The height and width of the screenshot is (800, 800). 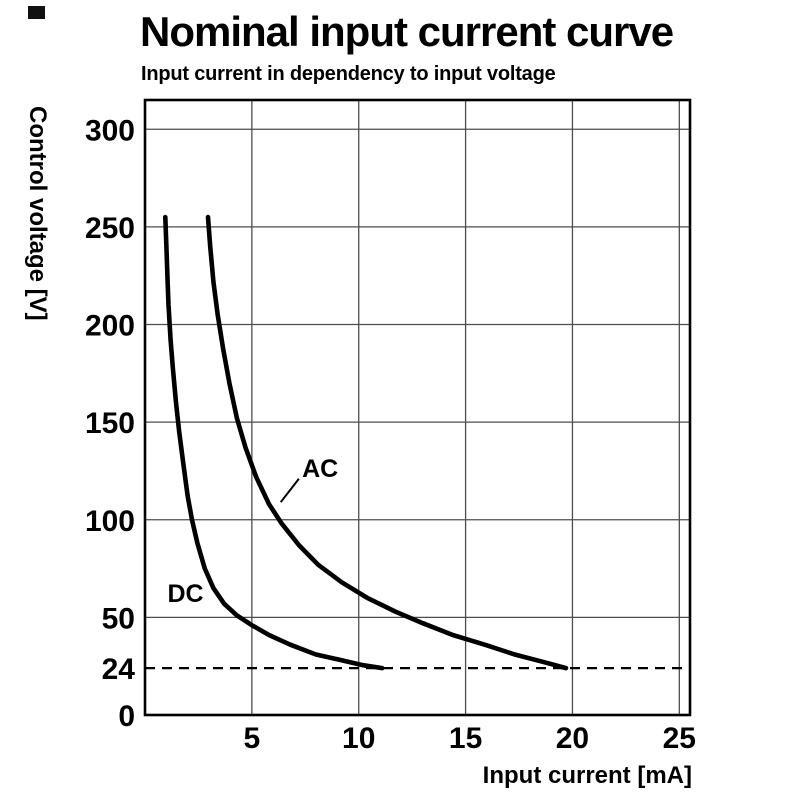 What do you see at coordinates (587, 775) in the screenshot?
I see `x-axis-label: Input current [mA]` at bounding box center [587, 775].